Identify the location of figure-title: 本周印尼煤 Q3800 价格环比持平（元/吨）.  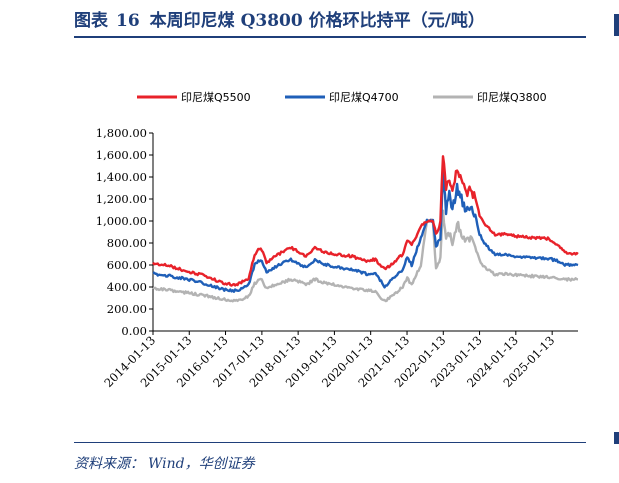
(317, 21).